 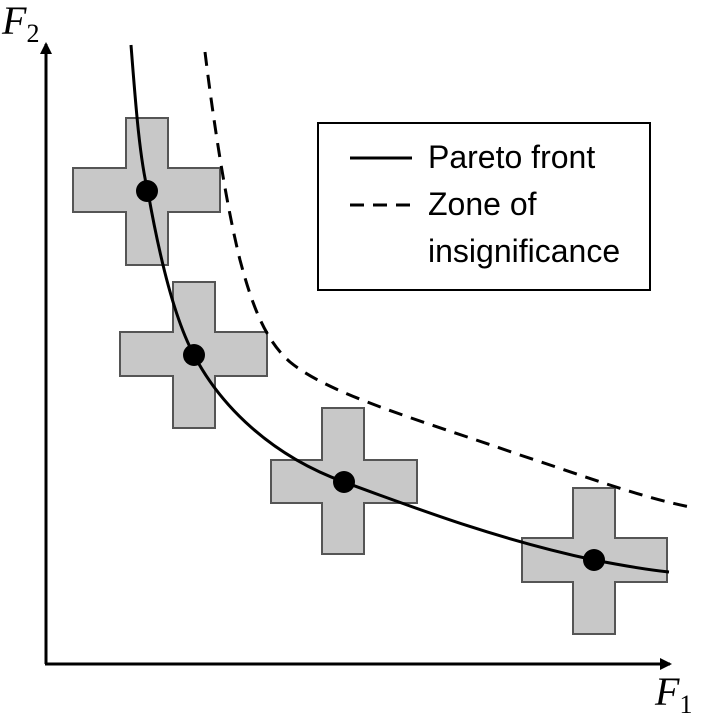 I want to click on x-axis-label: F1, so click(x=673, y=693).